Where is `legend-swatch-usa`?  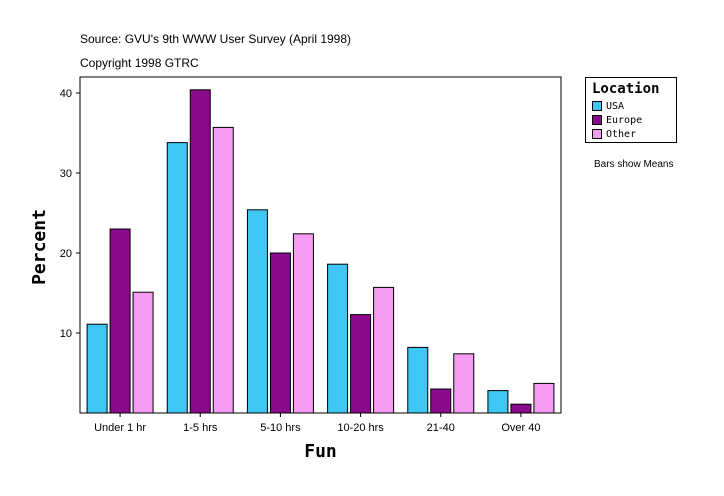
legend-swatch-usa is located at coordinates (597, 106).